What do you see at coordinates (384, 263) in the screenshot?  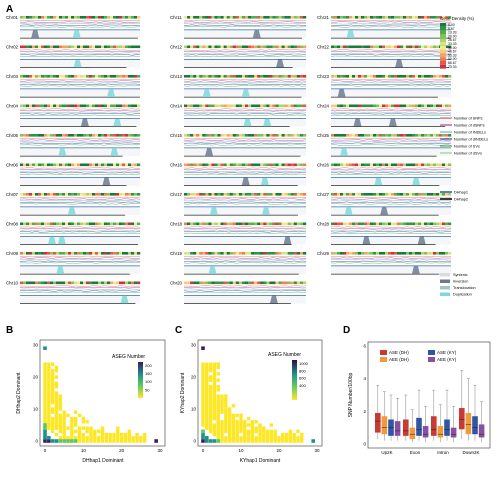 I see `chromosome-track: Chr29` at bounding box center [384, 263].